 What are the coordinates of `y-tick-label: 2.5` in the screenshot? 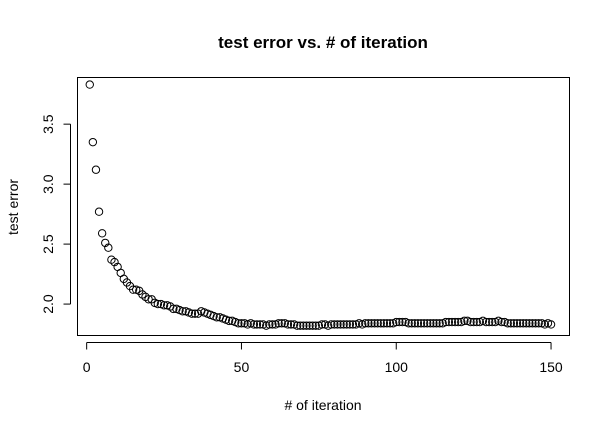 It's located at (48, 244).